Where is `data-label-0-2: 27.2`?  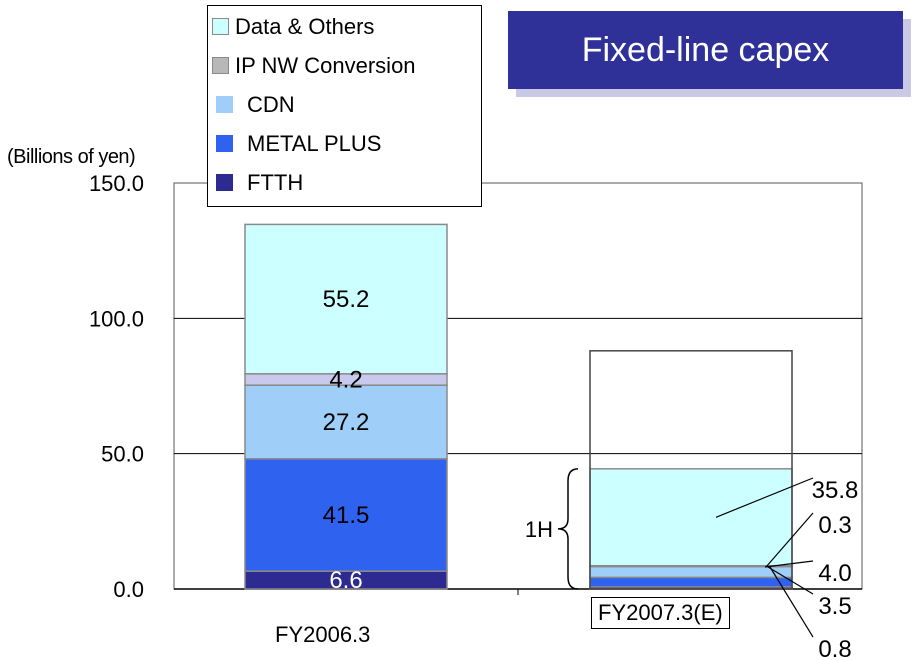
data-label-0-2: 27.2 is located at coordinates (346, 422).